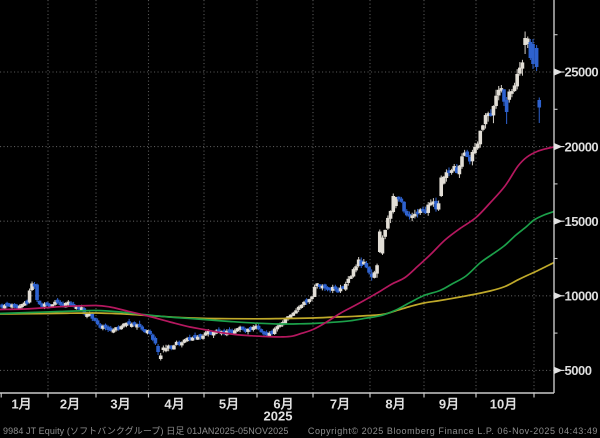 The image size is (600, 438). What do you see at coordinates (582, 221) in the screenshot?
I see `svg-text: 15000` at bounding box center [582, 221].